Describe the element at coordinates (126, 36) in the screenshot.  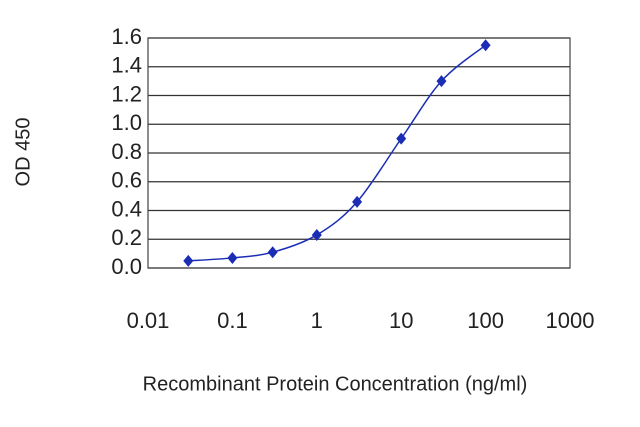
I see `y-tick-label: 1.6` at that location.